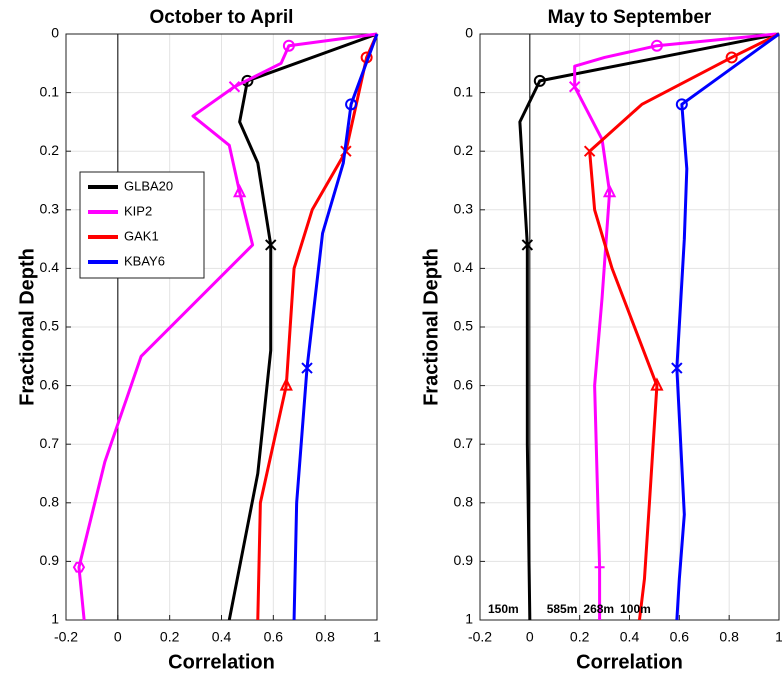  Describe the element at coordinates (562, 609) in the screenshot. I see `depth-label: 585m` at that location.